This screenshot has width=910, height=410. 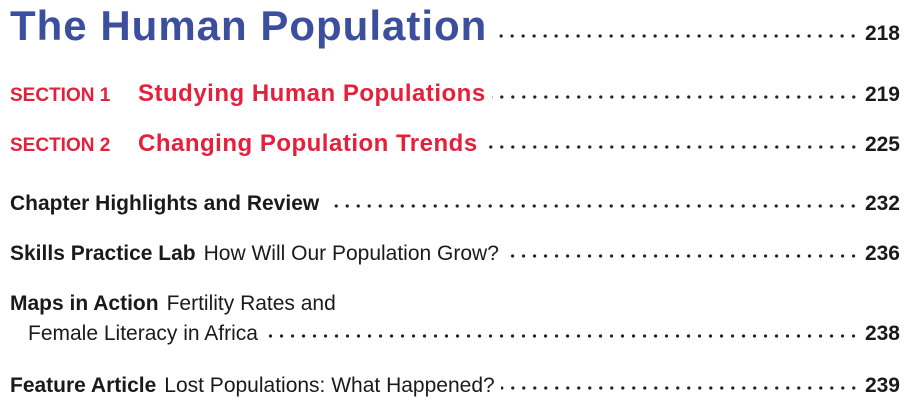 I want to click on page-number: 218, so click(x=882, y=33).